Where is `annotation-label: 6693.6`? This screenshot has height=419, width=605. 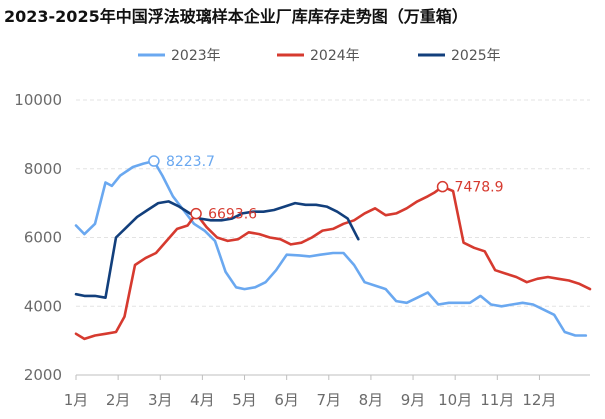 annotation-label: 6693.6 is located at coordinates (232, 215).